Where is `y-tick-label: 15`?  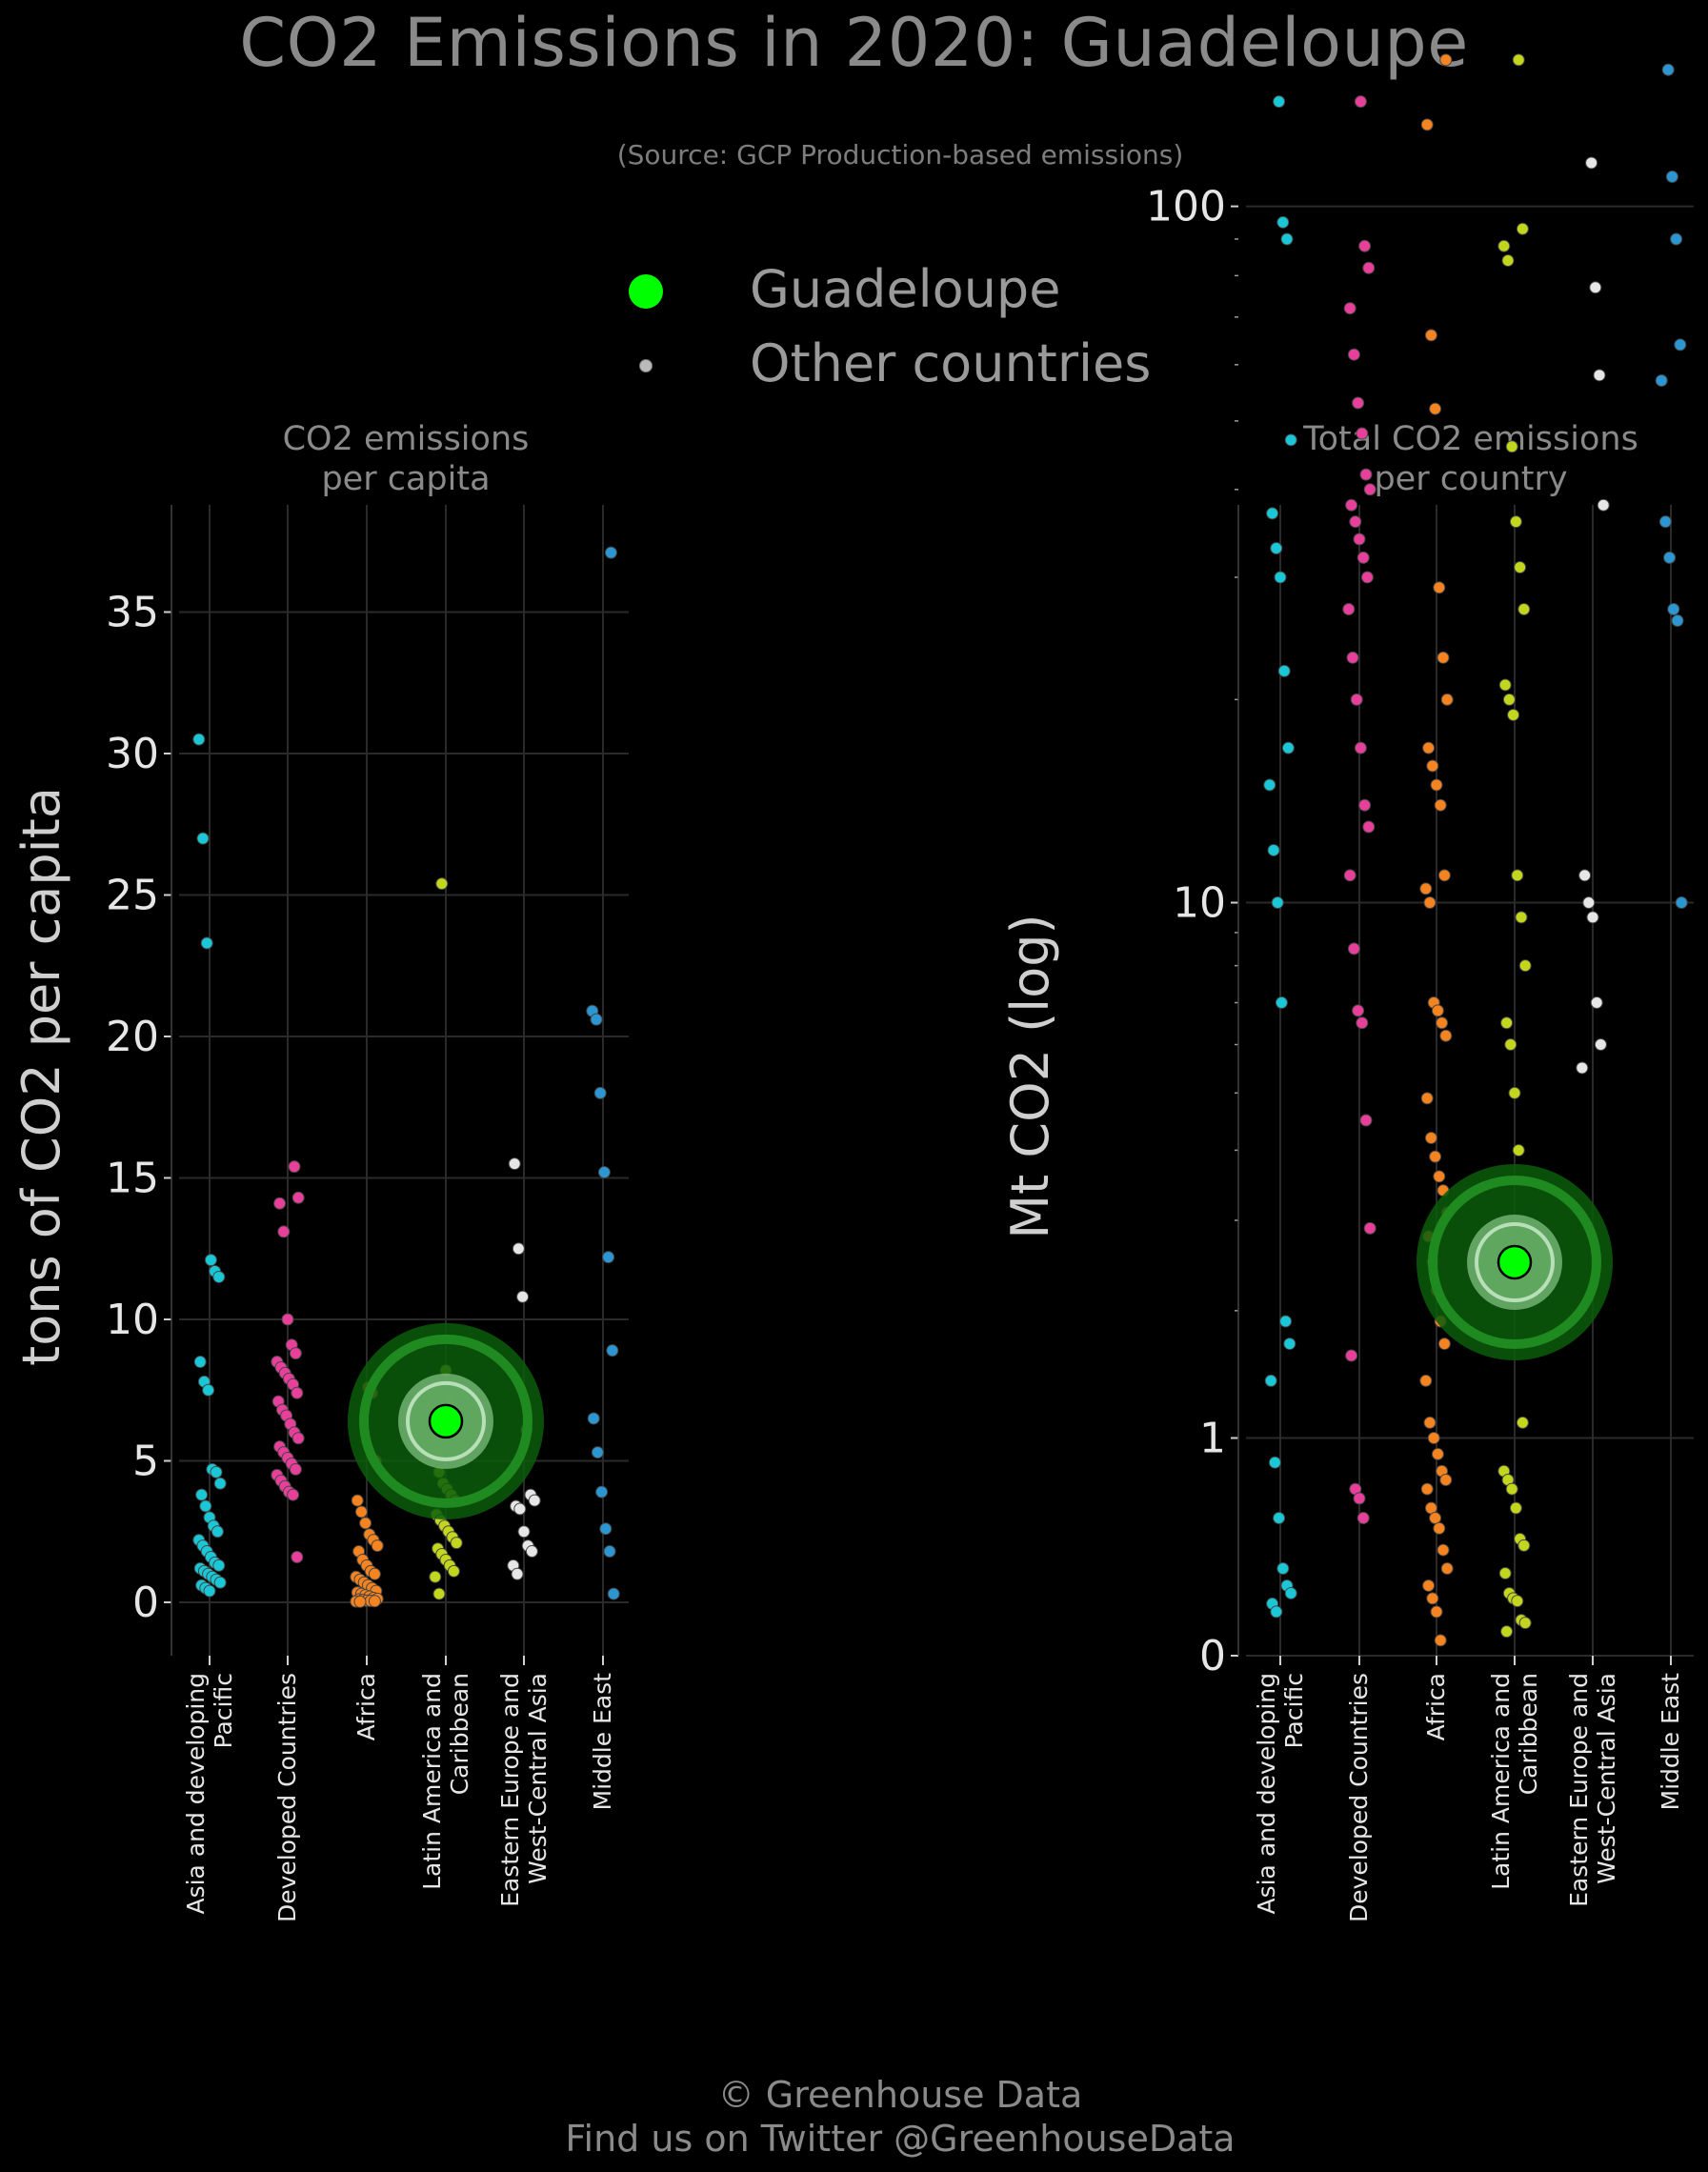 y-tick-label: 15 is located at coordinates (132, 1179).